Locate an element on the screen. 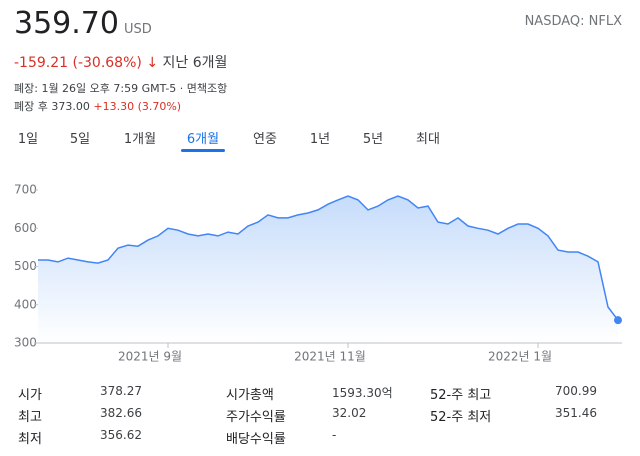 This screenshot has height=456, width=640. x-tick-label: 2021년 9월 is located at coordinates (150, 357).